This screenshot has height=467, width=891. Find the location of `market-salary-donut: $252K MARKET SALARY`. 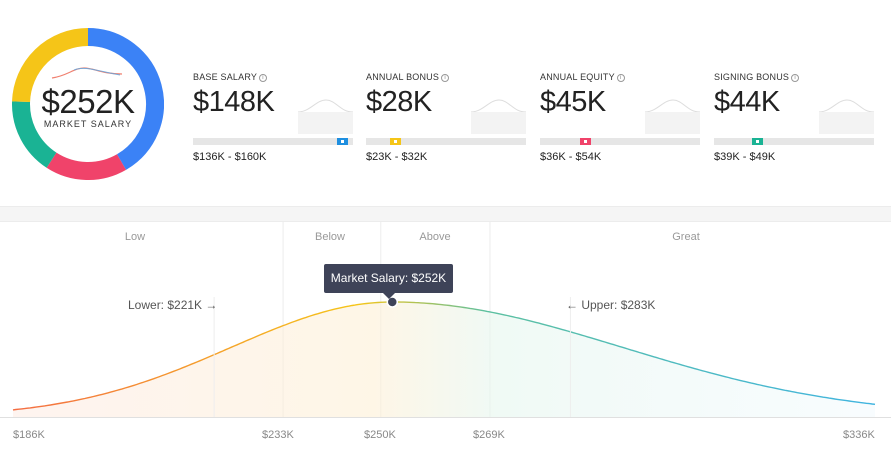

market-salary-donut: $252K MARKET SALARY is located at coordinates (88, 104).